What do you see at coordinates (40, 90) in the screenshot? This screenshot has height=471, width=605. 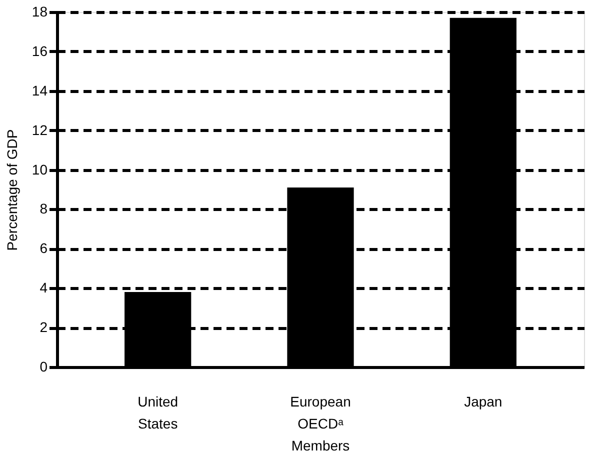 I see `y-tick-label: 14` at bounding box center [40, 90].